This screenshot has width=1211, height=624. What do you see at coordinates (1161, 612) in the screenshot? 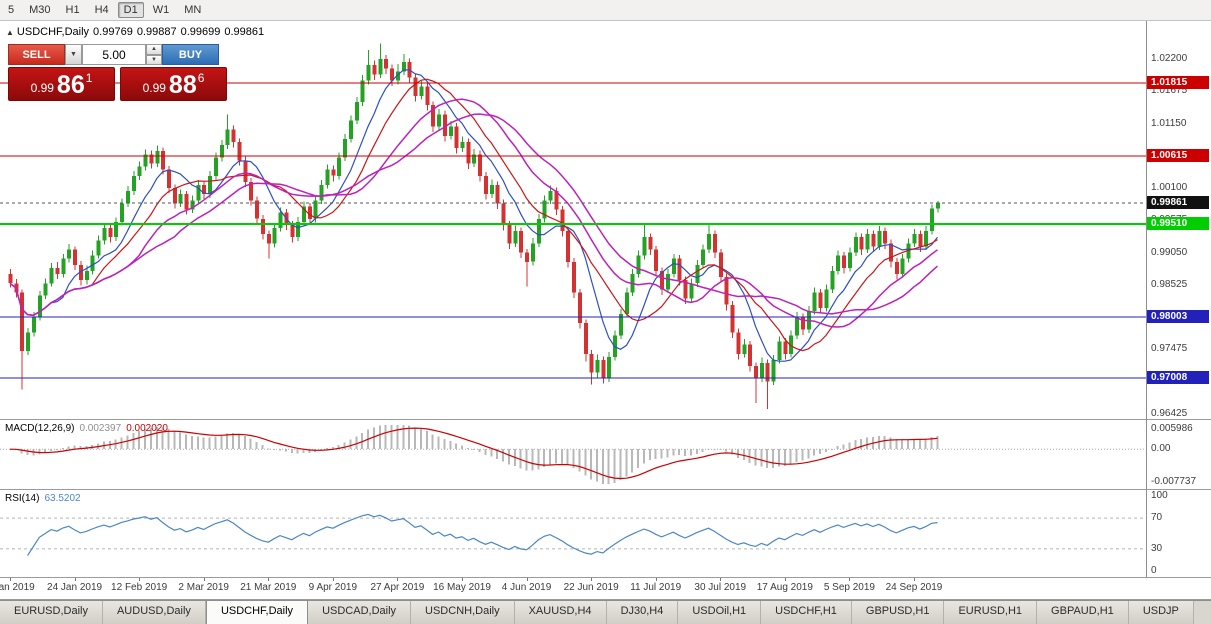
I see `chart-tab-USDJP: USDJP` at bounding box center [1161, 612].